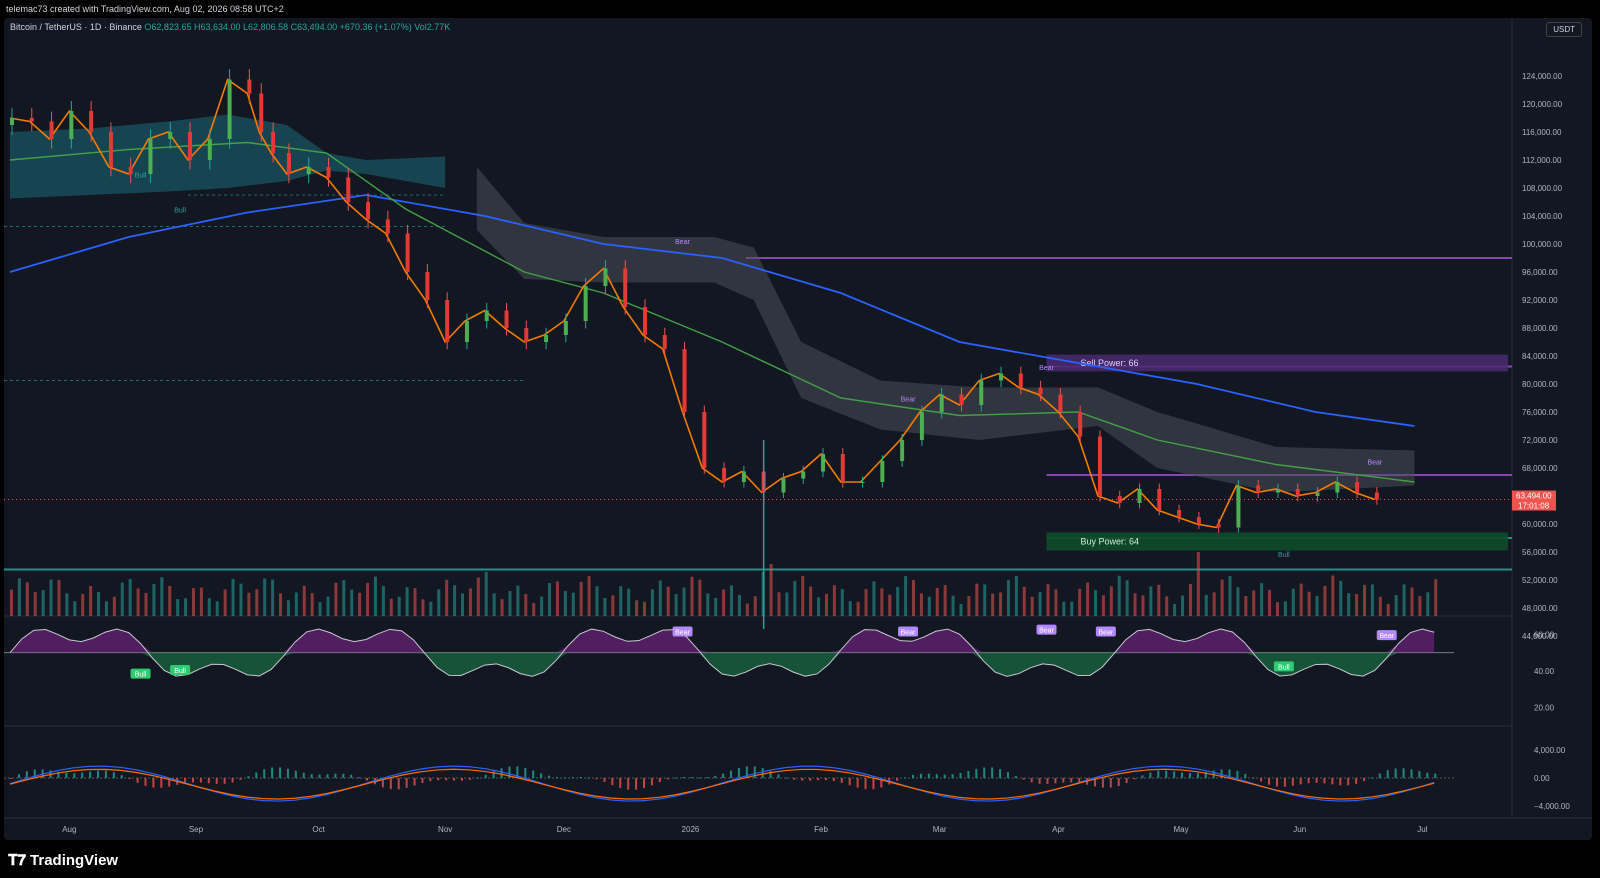 The image size is (1600, 878). I want to click on currency-selector: USDT, so click(1564, 29).